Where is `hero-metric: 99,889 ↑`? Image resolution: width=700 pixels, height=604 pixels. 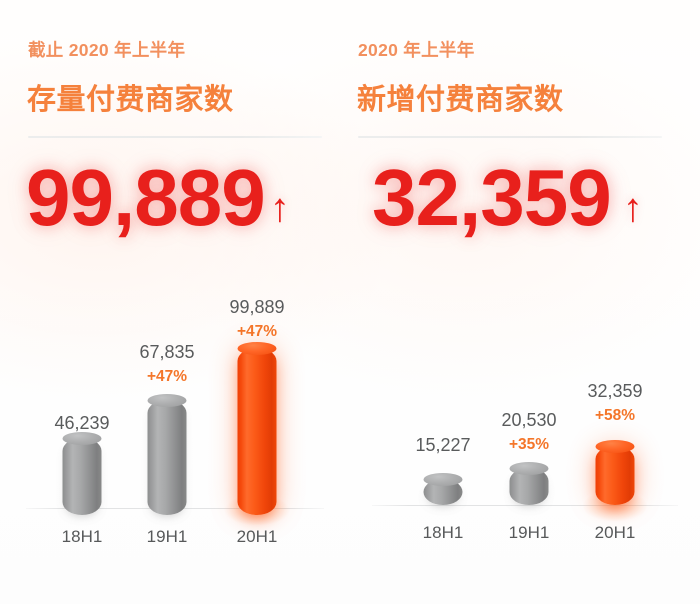 hero-metric: 99,889 ↑ is located at coordinates (158, 197).